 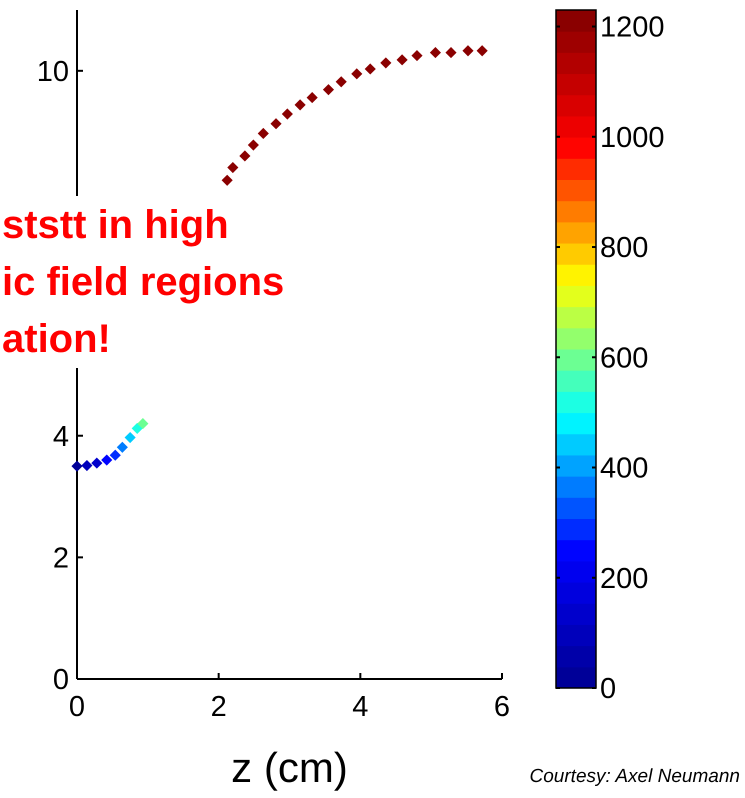 What do you see at coordinates (624, 578) in the screenshot?
I see `color-bar-label: 200` at bounding box center [624, 578].